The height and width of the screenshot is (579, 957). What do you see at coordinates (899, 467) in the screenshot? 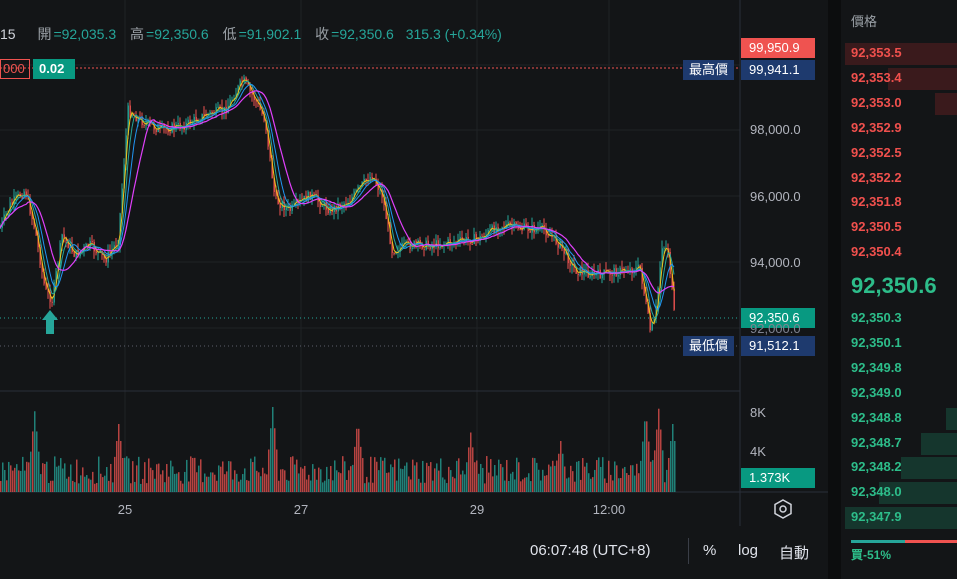
I see `bid-row: 92,348.2` at bounding box center [899, 467].